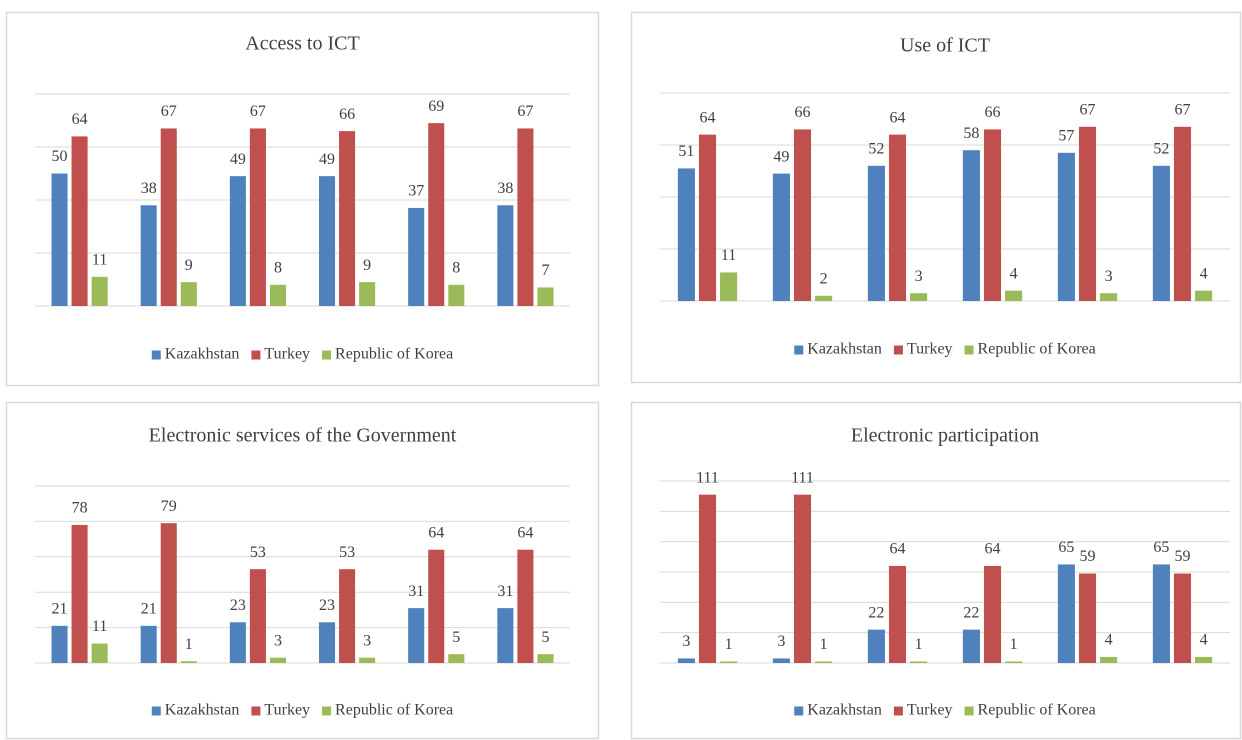 The height and width of the screenshot is (740, 1242). What do you see at coordinates (945, 436) in the screenshot?
I see `chart-title: Electronic participation` at bounding box center [945, 436].